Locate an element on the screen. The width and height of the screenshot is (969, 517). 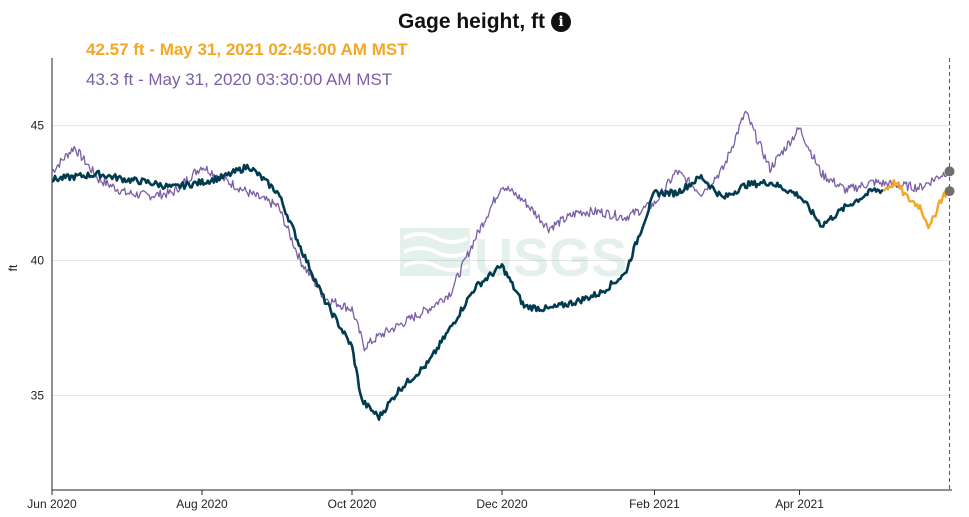
y-tick-label: 35 is located at coordinates (38, 396).